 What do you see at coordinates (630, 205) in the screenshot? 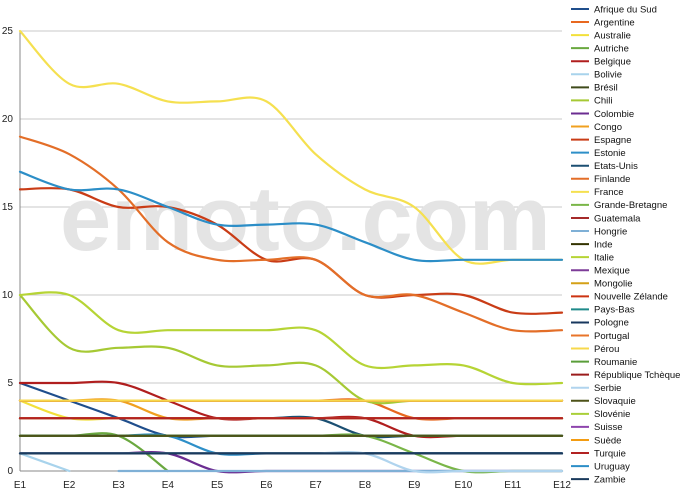
I see `legend-label-grande-bretagne: Grande-Bretagne` at bounding box center [630, 205].